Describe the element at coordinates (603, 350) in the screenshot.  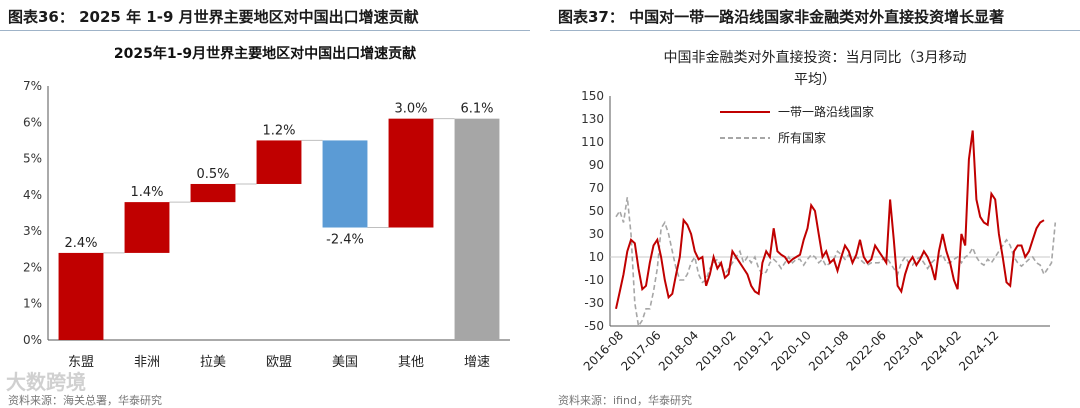
I see `x-tick-label: 2016-08` at that location.